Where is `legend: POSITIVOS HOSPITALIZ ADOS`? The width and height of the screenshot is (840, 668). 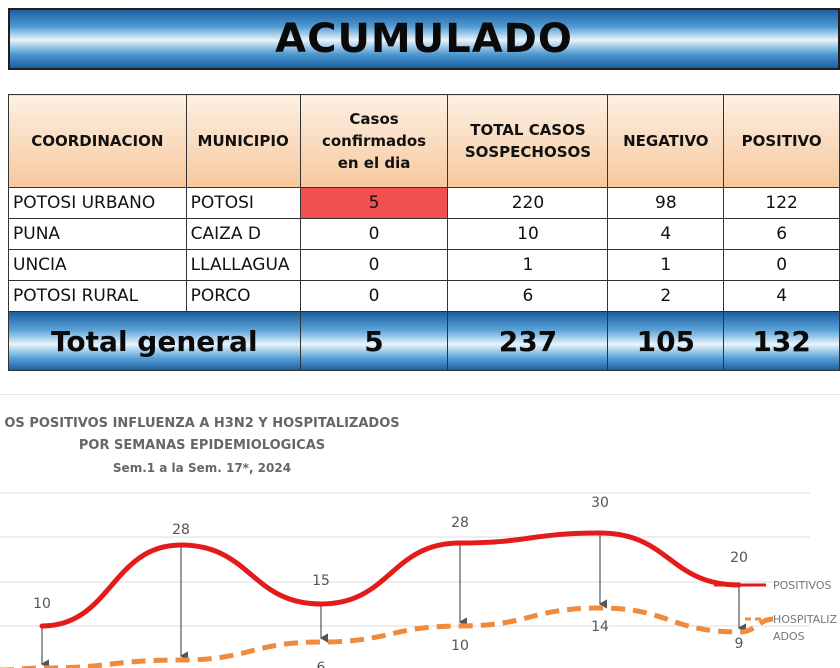 legend: POSITIVOS HOSPITALIZ ADOS is located at coordinates (776, 611).